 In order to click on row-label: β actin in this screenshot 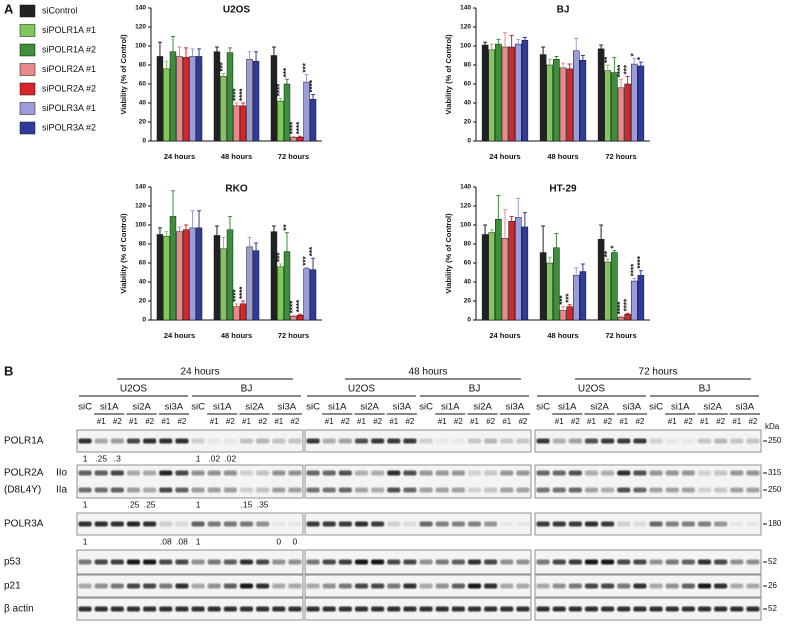, I will do `click(19, 609)`.